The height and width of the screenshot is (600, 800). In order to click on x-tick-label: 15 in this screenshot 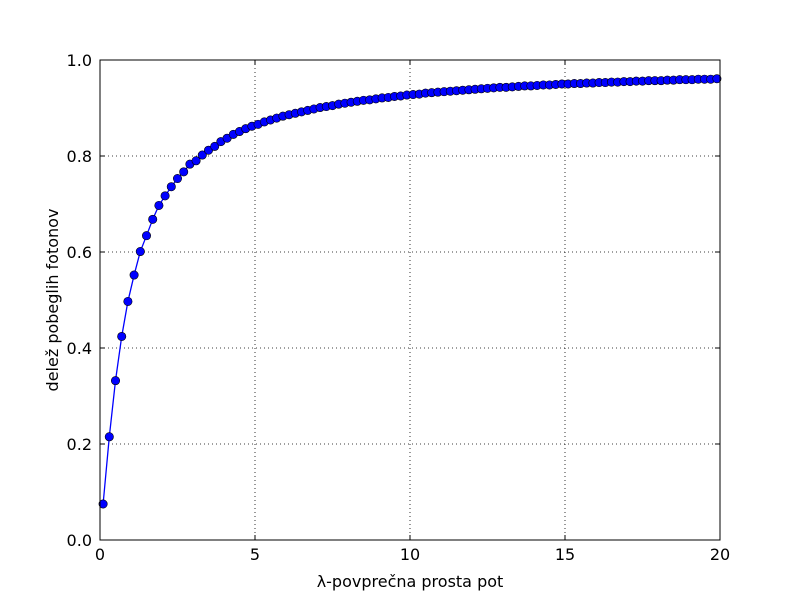, I will do `click(565, 554)`.